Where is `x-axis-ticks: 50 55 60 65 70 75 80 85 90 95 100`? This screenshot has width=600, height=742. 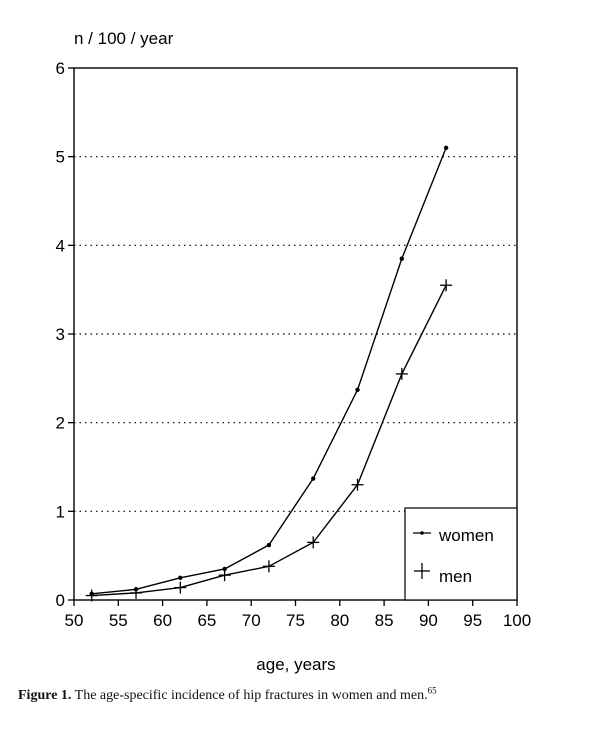 x-axis-ticks: 50 55 60 65 70 75 80 85 90 95 100 is located at coordinates (298, 615).